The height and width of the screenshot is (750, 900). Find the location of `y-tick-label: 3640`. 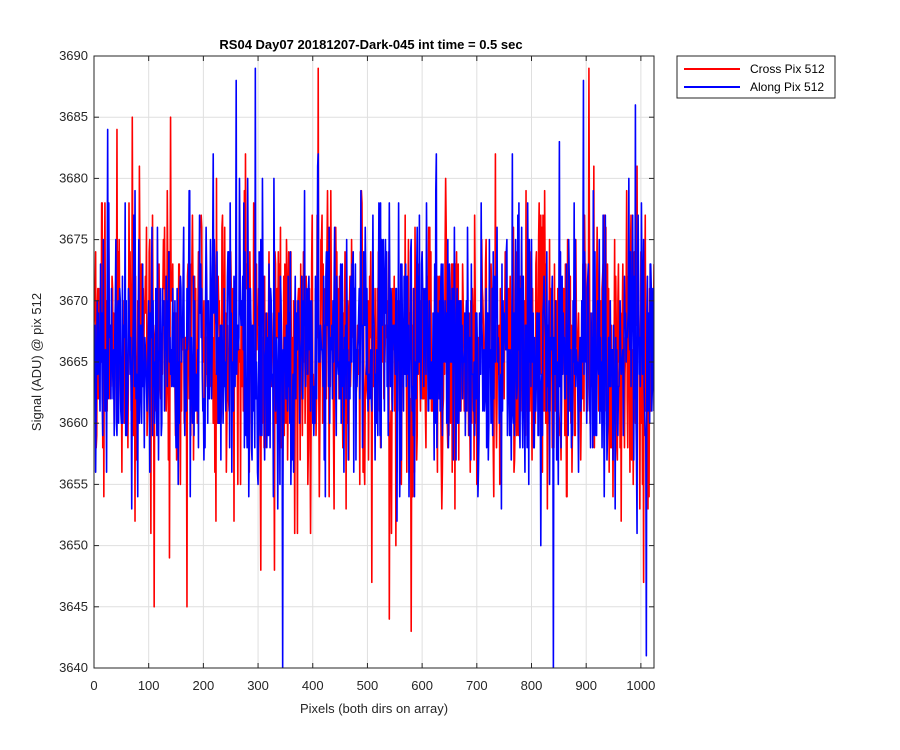

y-tick-label: 3640 is located at coordinates (73, 667).